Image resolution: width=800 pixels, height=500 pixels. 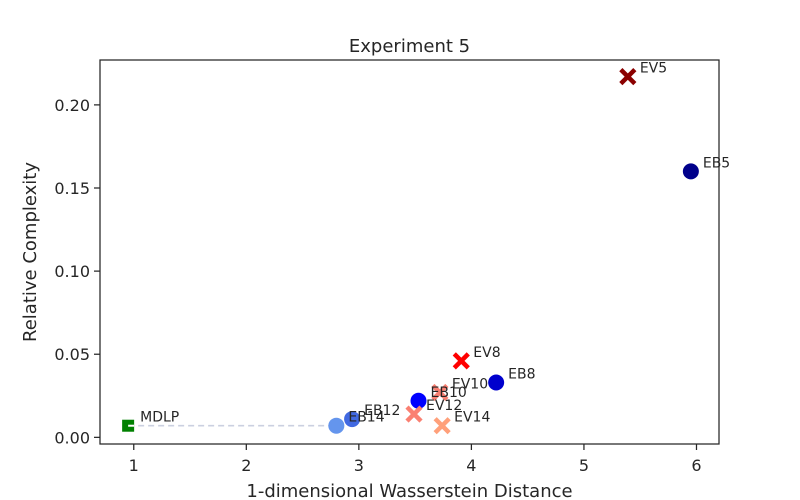 I want to click on point-label-mdlp: MDLP, so click(x=159, y=418).